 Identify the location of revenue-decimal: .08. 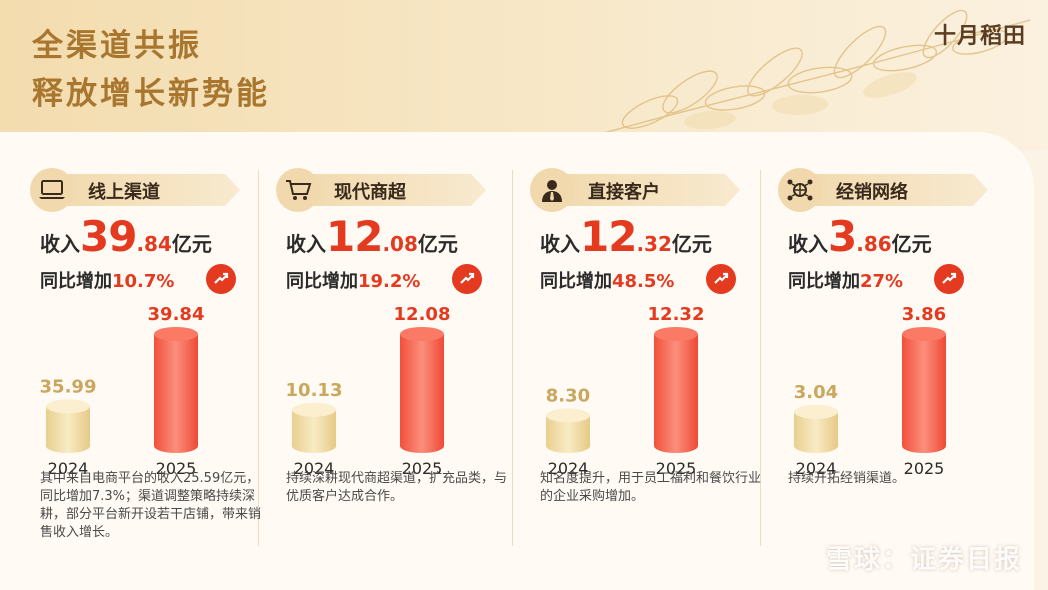
(400, 244).